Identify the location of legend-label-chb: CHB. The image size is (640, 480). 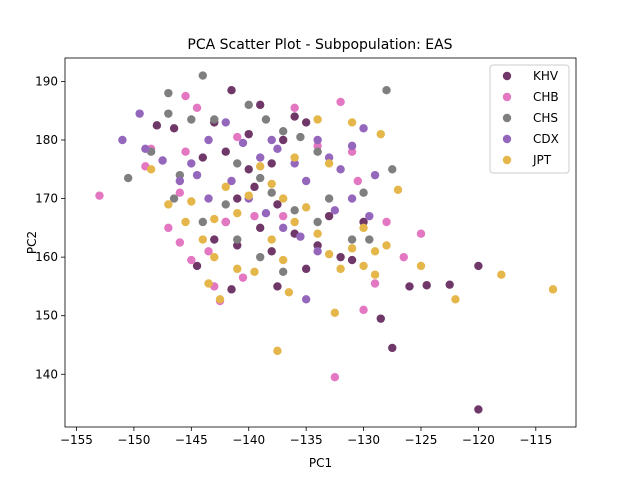
(546, 97).